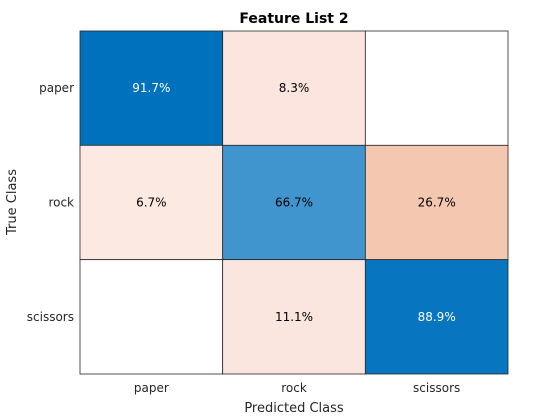 The width and height of the screenshot is (560, 420). What do you see at coordinates (61, 202) in the screenshot?
I see `y-tick-label-rock: rock` at bounding box center [61, 202].